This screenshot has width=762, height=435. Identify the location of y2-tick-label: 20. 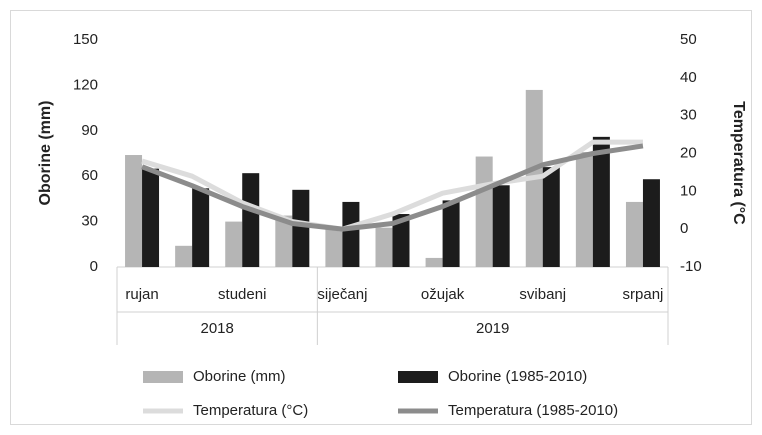
(688, 152).